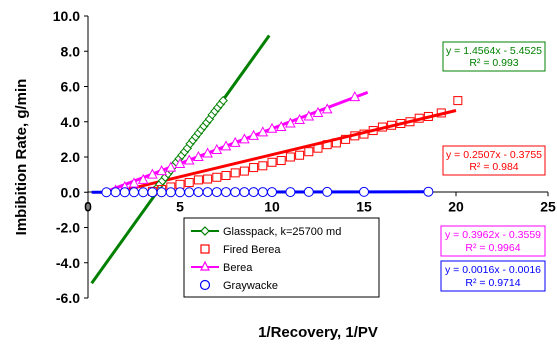 Image resolution: width=557 pixels, height=348 pixels. Describe the element at coordinates (222, 267) in the screenshot. I see `legend-entry-berea: Berea` at that location.